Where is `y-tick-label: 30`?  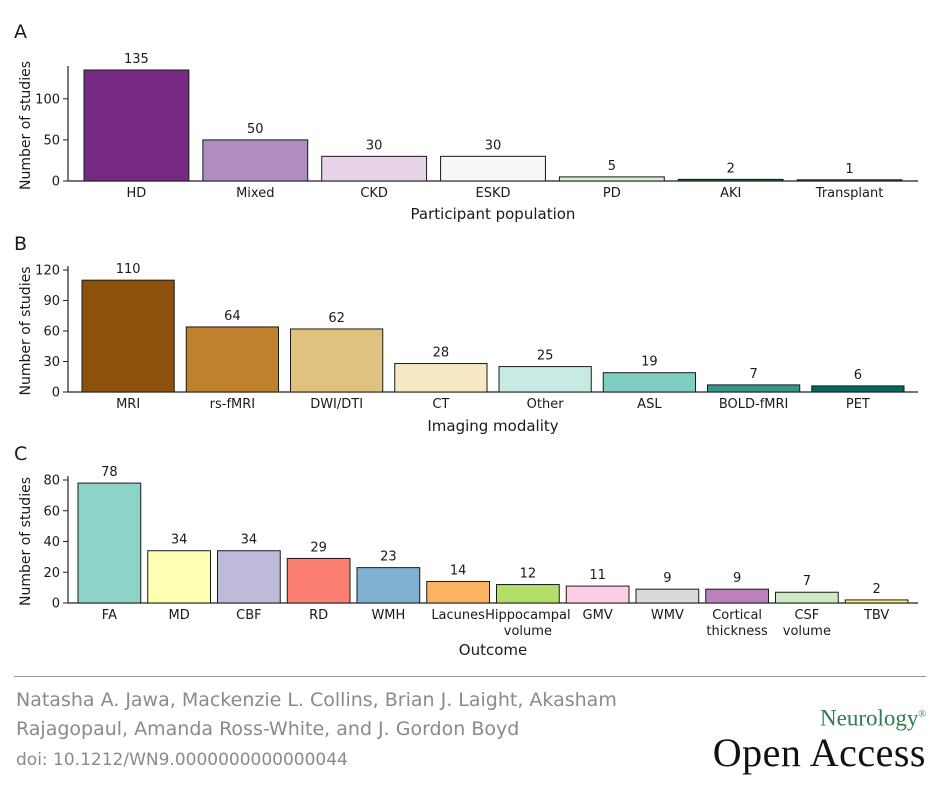
y-tick-label: 30 is located at coordinates (51, 362).